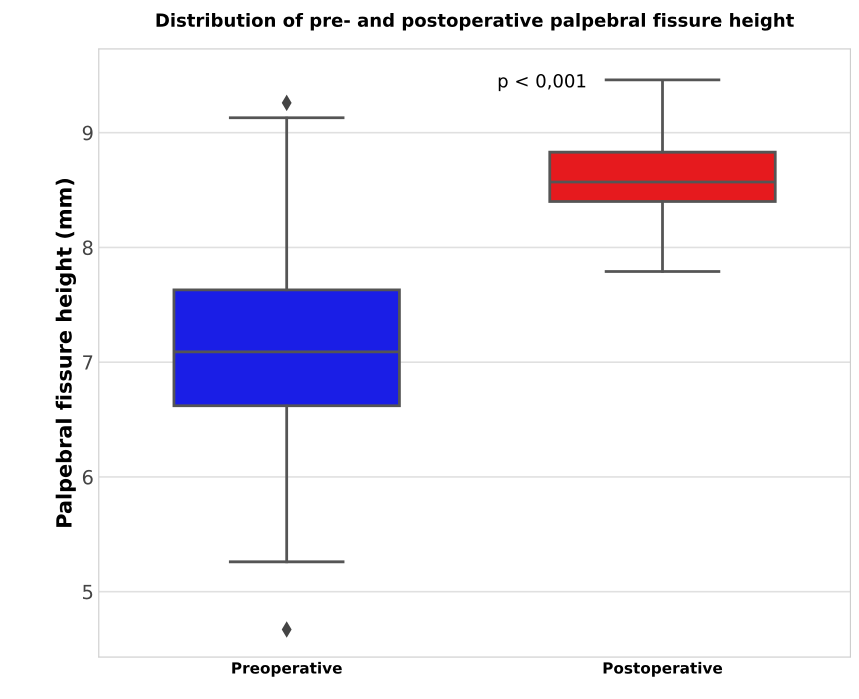  I want to click on x-tick-label: Preoperative, so click(287, 669).